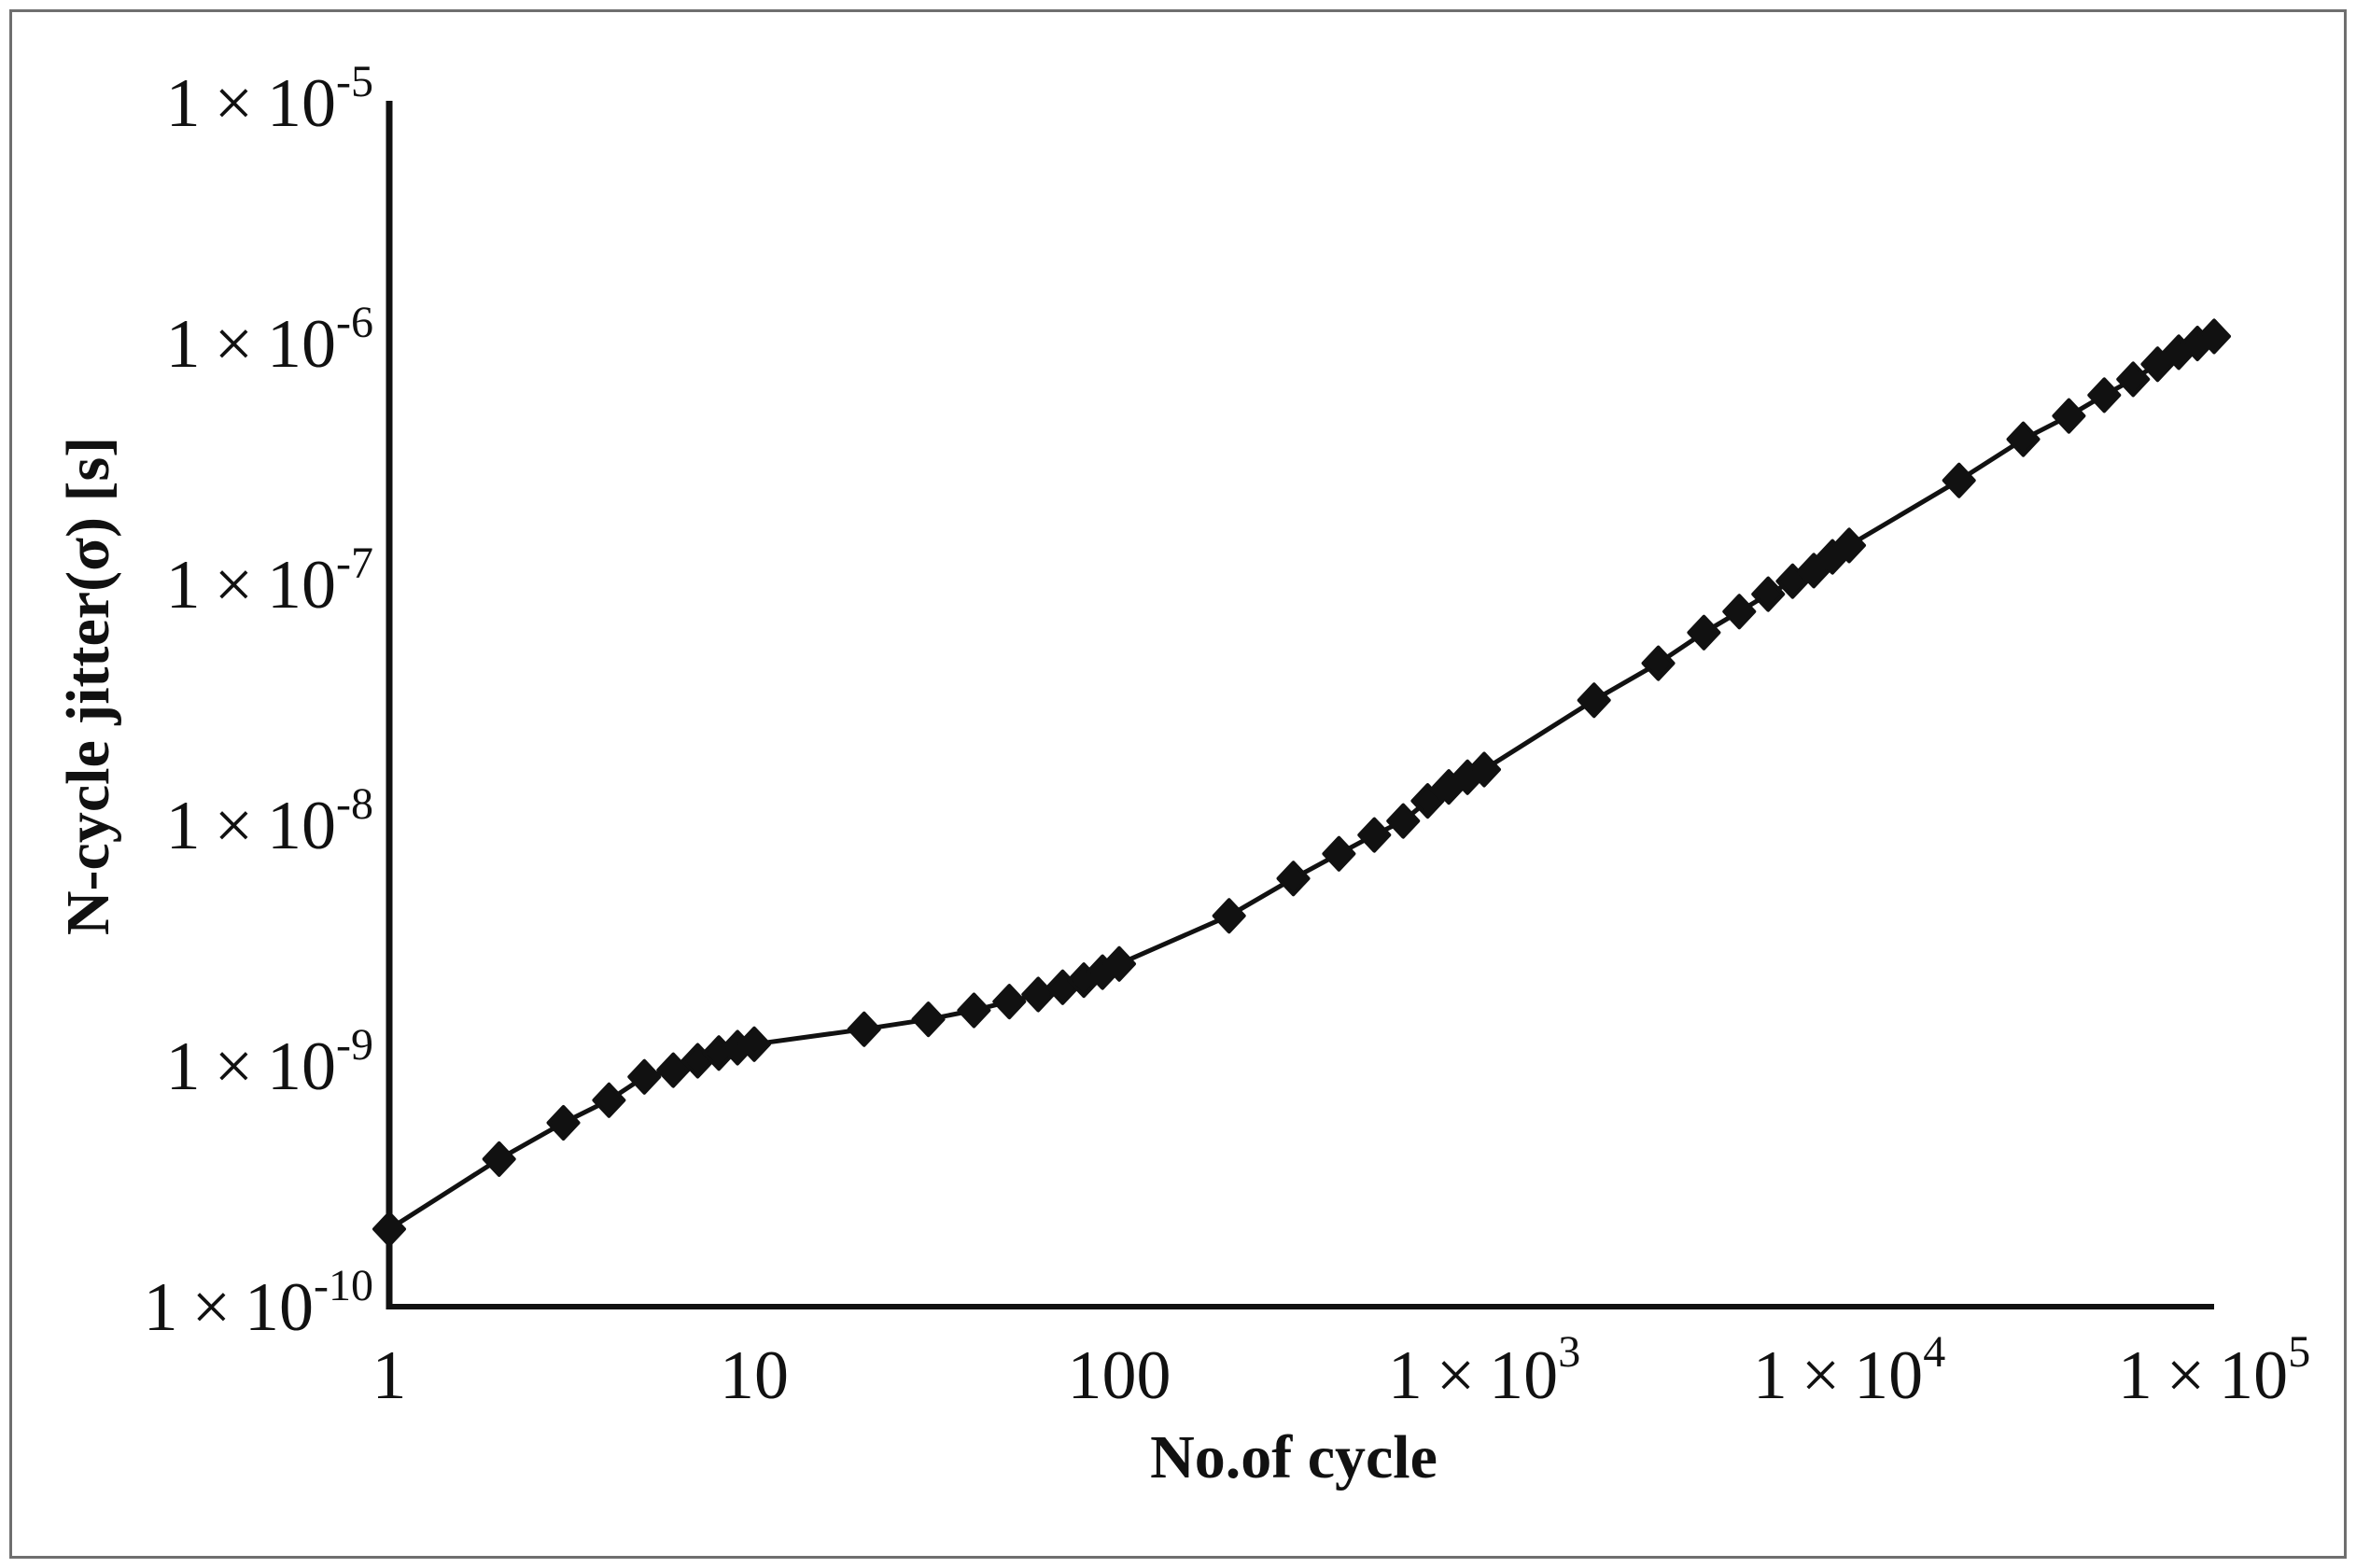 The image size is (2356, 1568). Describe the element at coordinates (269, 581) in the screenshot. I see `y-tick-label: 1 × 10⁻⁷` at that location.